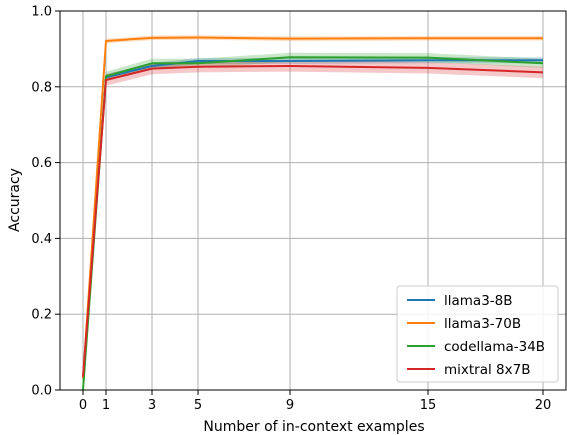  I want to click on x-tick-label: 15, so click(428, 405).